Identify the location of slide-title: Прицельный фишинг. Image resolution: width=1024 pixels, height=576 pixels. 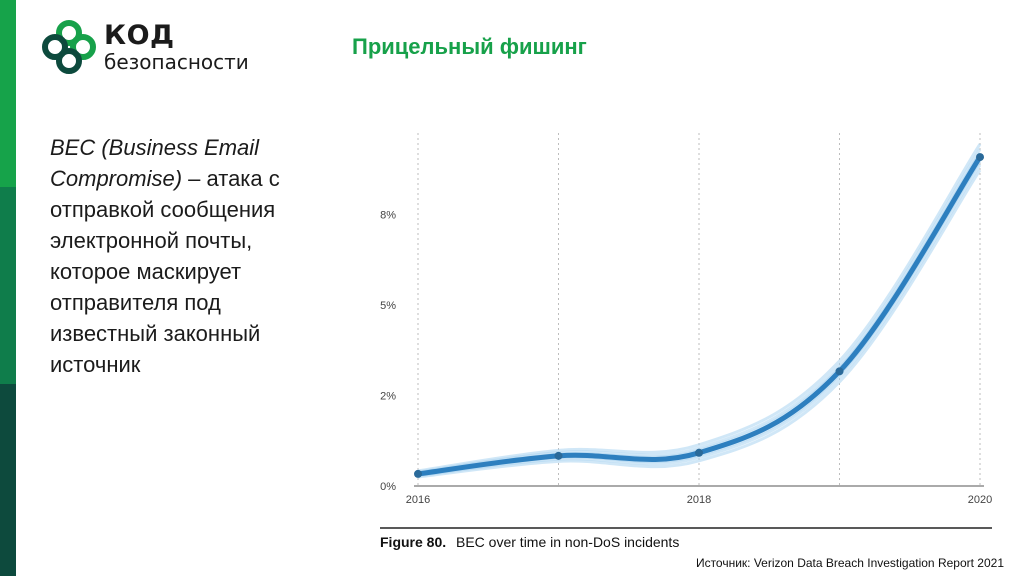
(469, 46).